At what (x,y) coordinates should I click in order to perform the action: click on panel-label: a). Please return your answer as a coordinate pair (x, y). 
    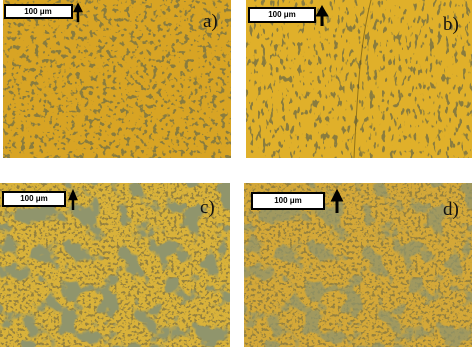
    Looking at the image, I should click on (210, 21).